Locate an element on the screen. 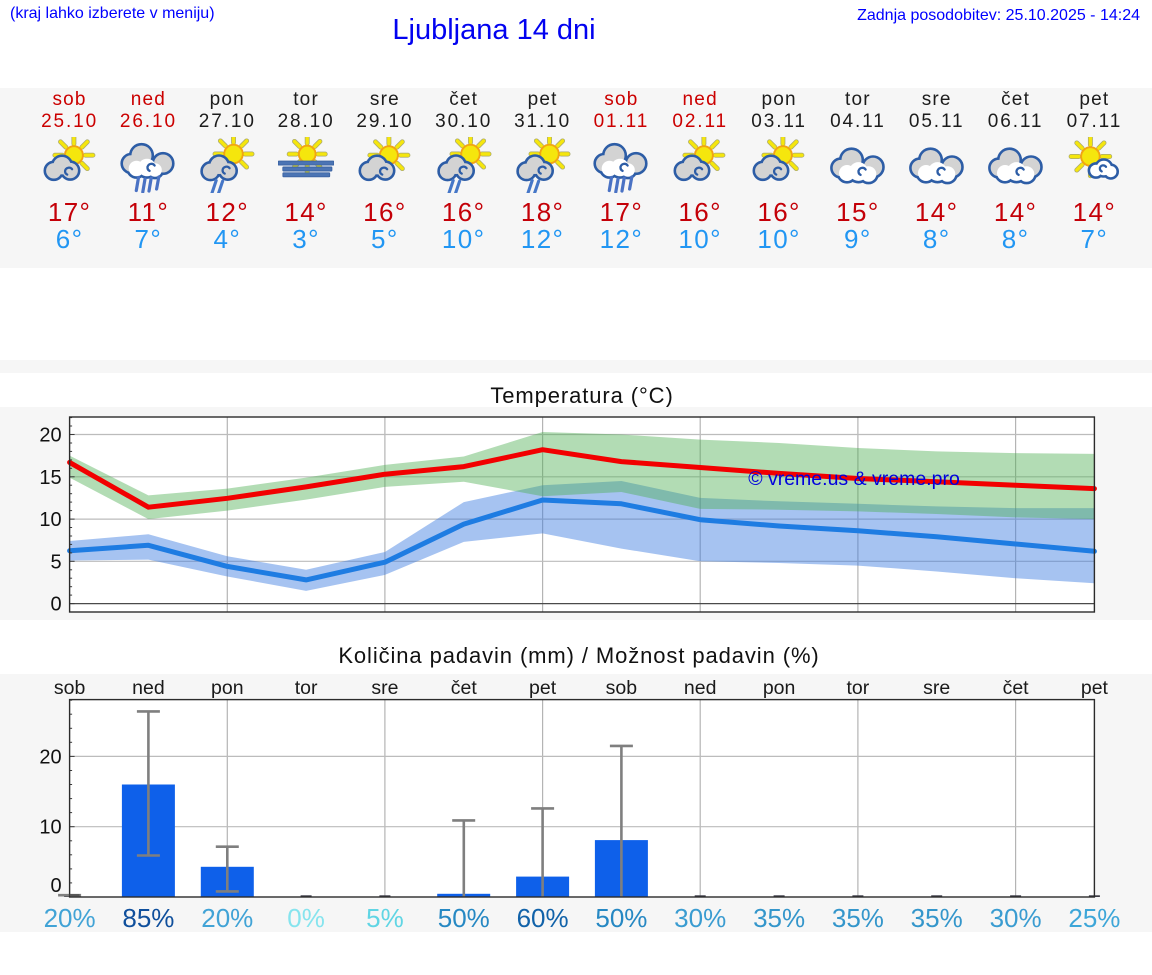  svg-text: 15 is located at coordinates (50, 478).